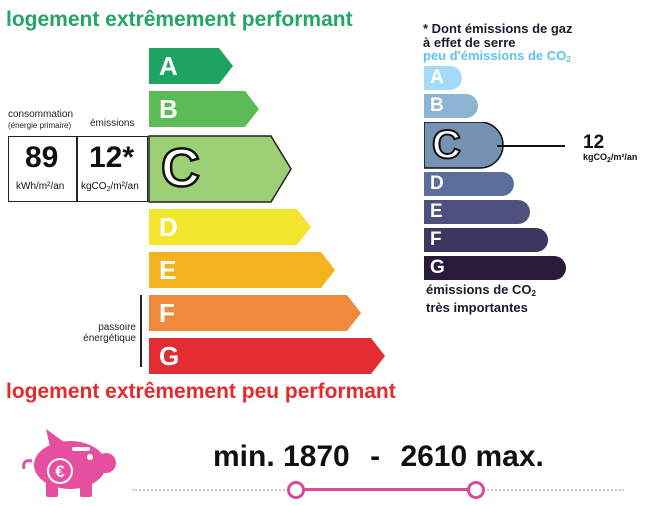  What do you see at coordinates (70, 463) in the screenshot?
I see `piggy-bank-icon: €` at bounding box center [70, 463].